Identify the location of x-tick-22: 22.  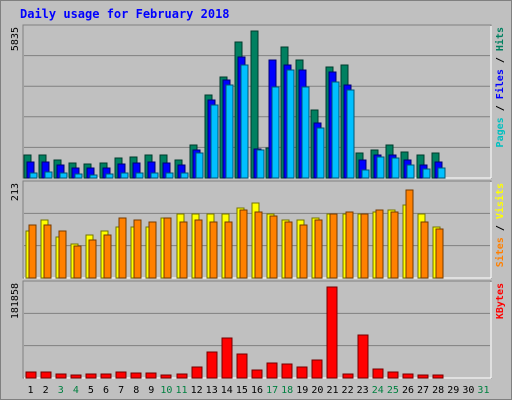
(348, 390).